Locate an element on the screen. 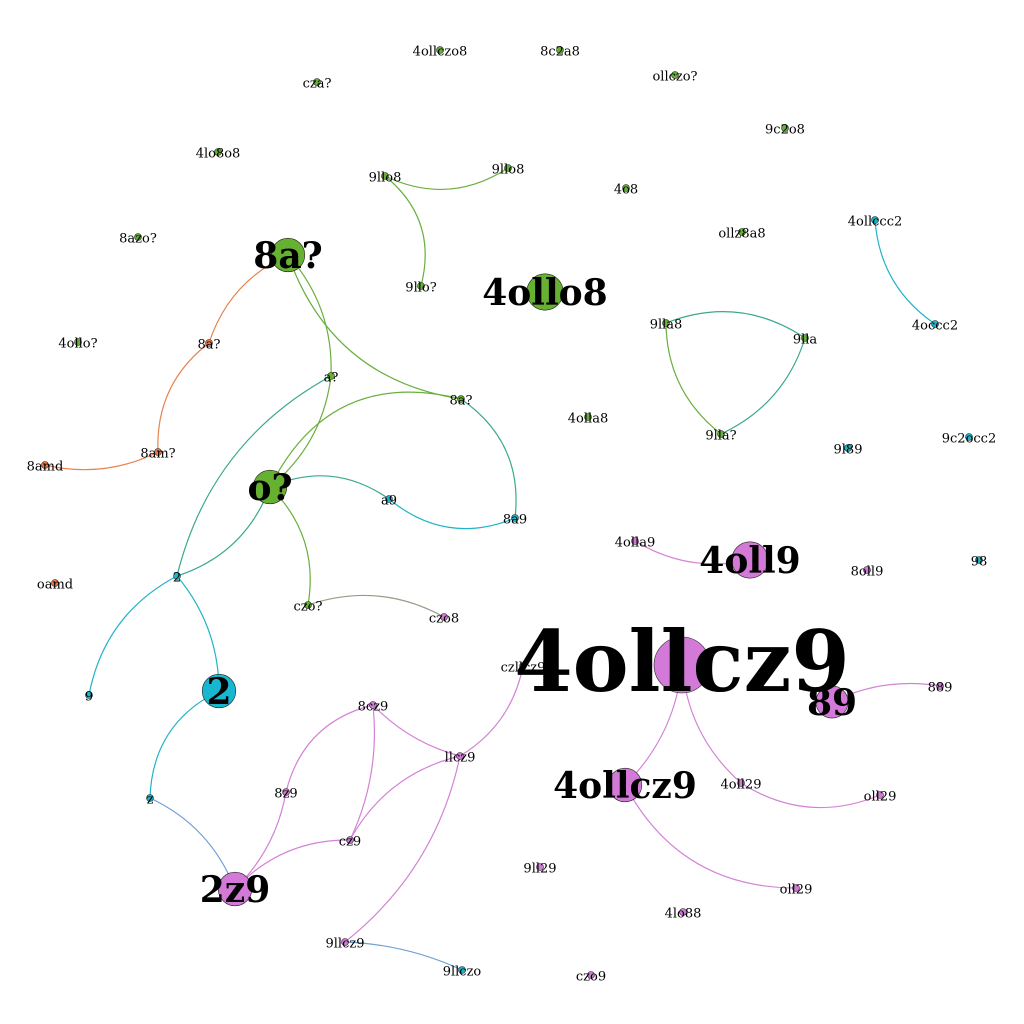 Image resolution: width=1024 pixels, height=1024 pixels. node-label: 4lo8o8 is located at coordinates (218, 154).